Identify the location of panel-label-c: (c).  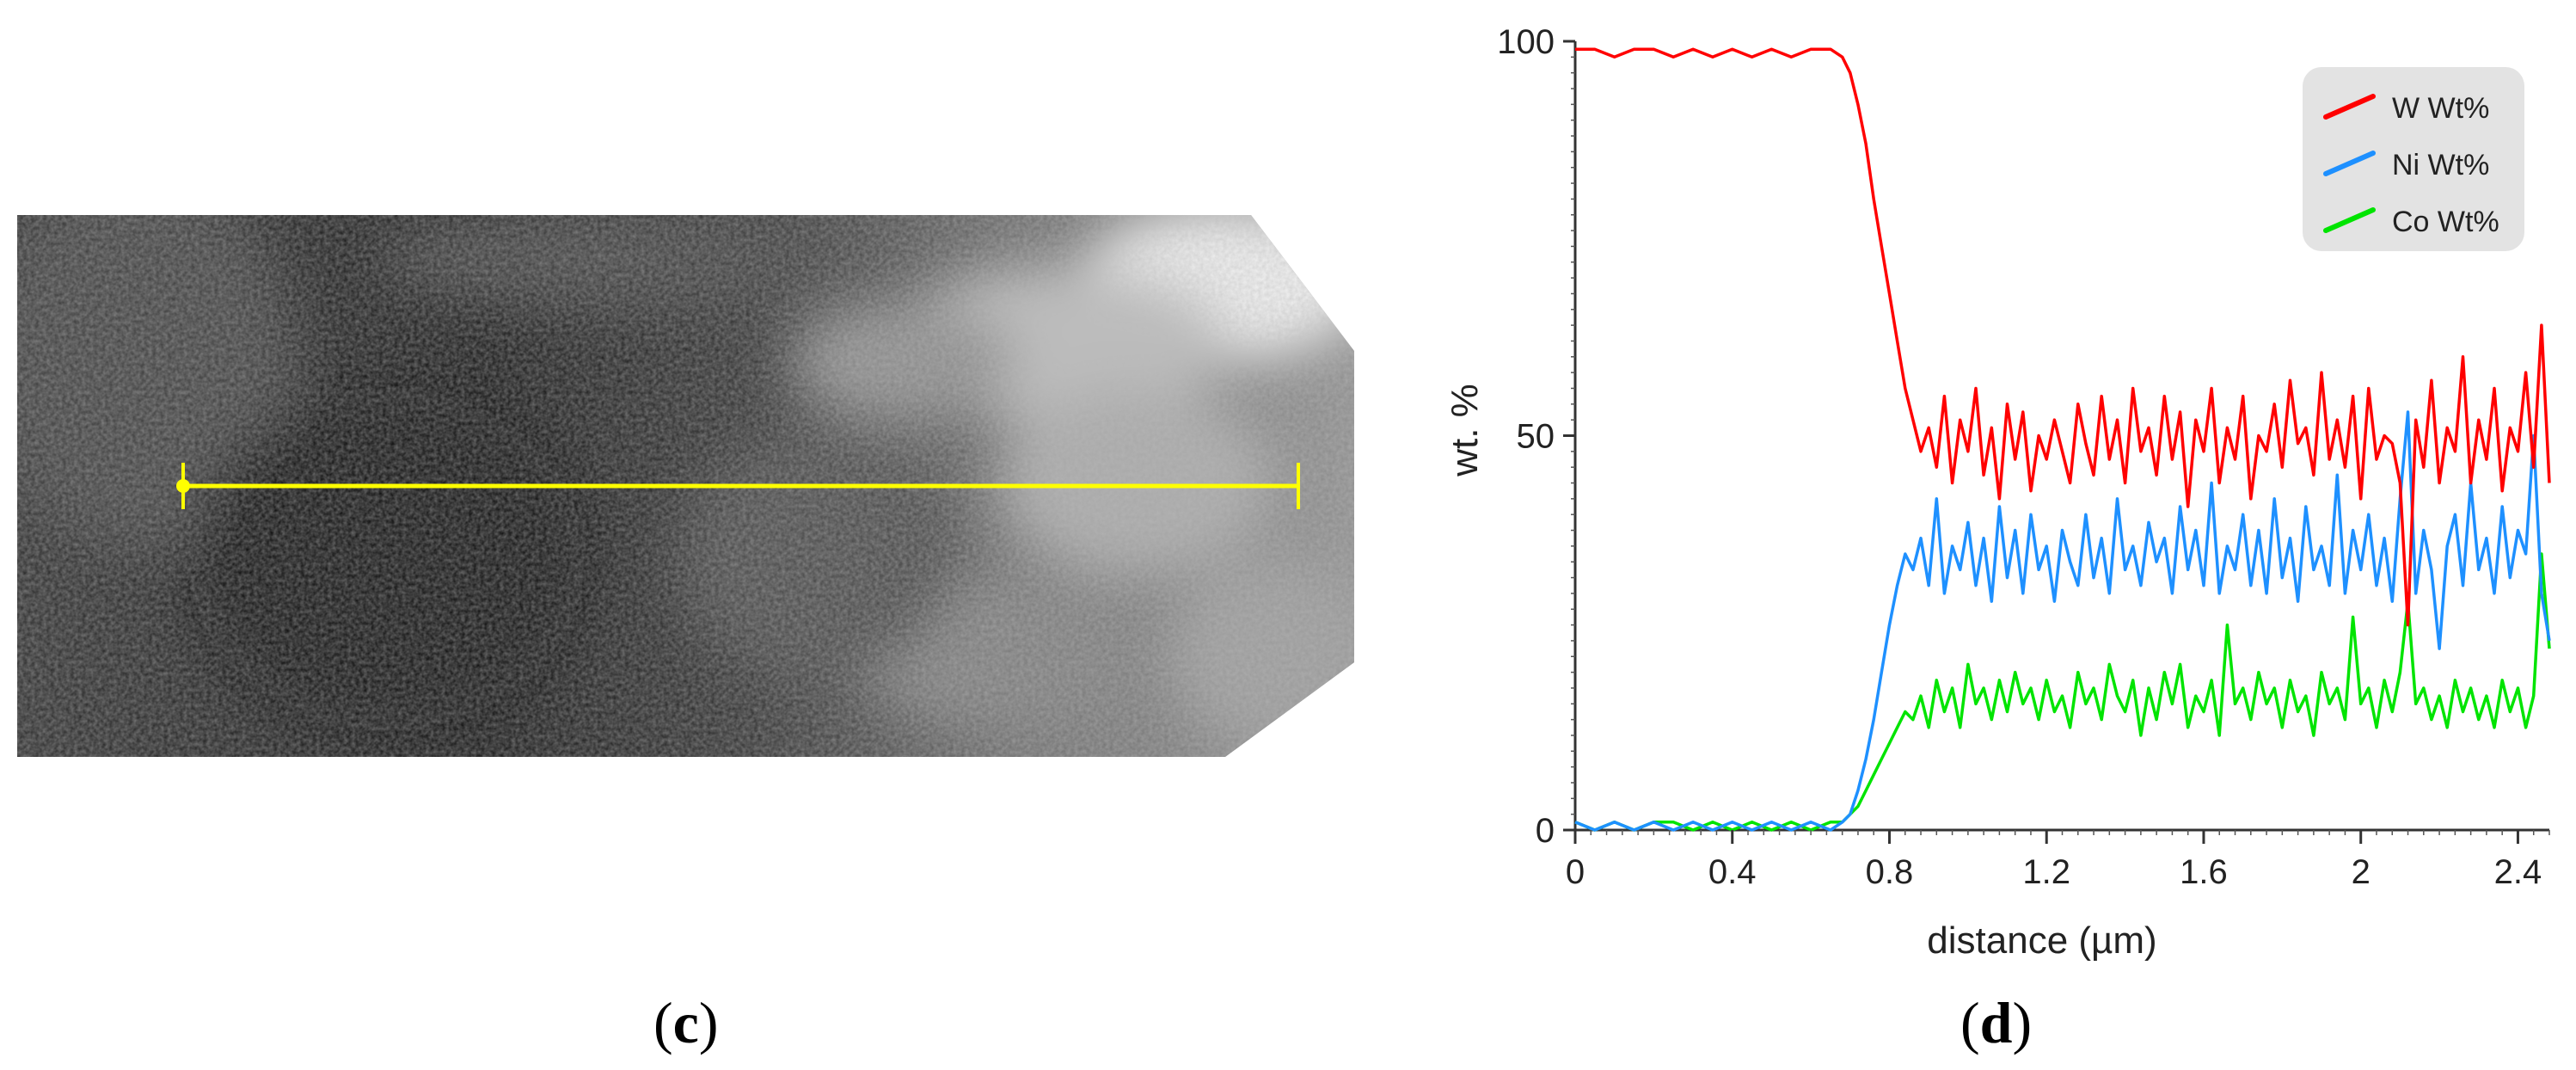
(686, 1022).